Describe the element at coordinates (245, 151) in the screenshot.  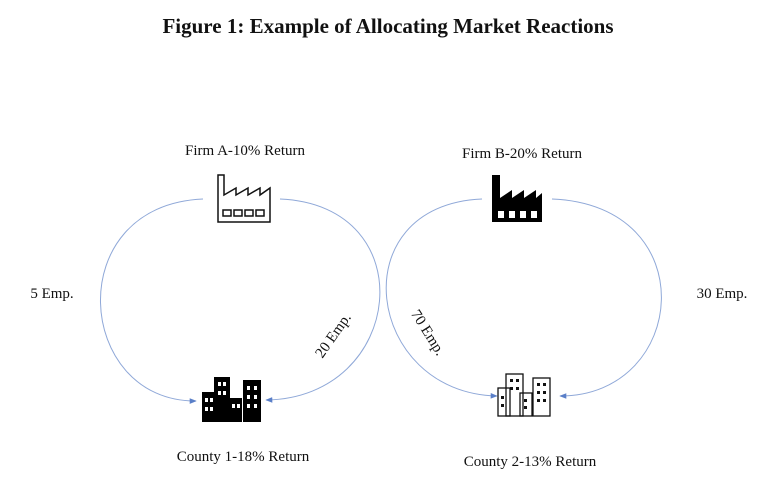
I see `node-label: Firm A-10% Return` at that location.